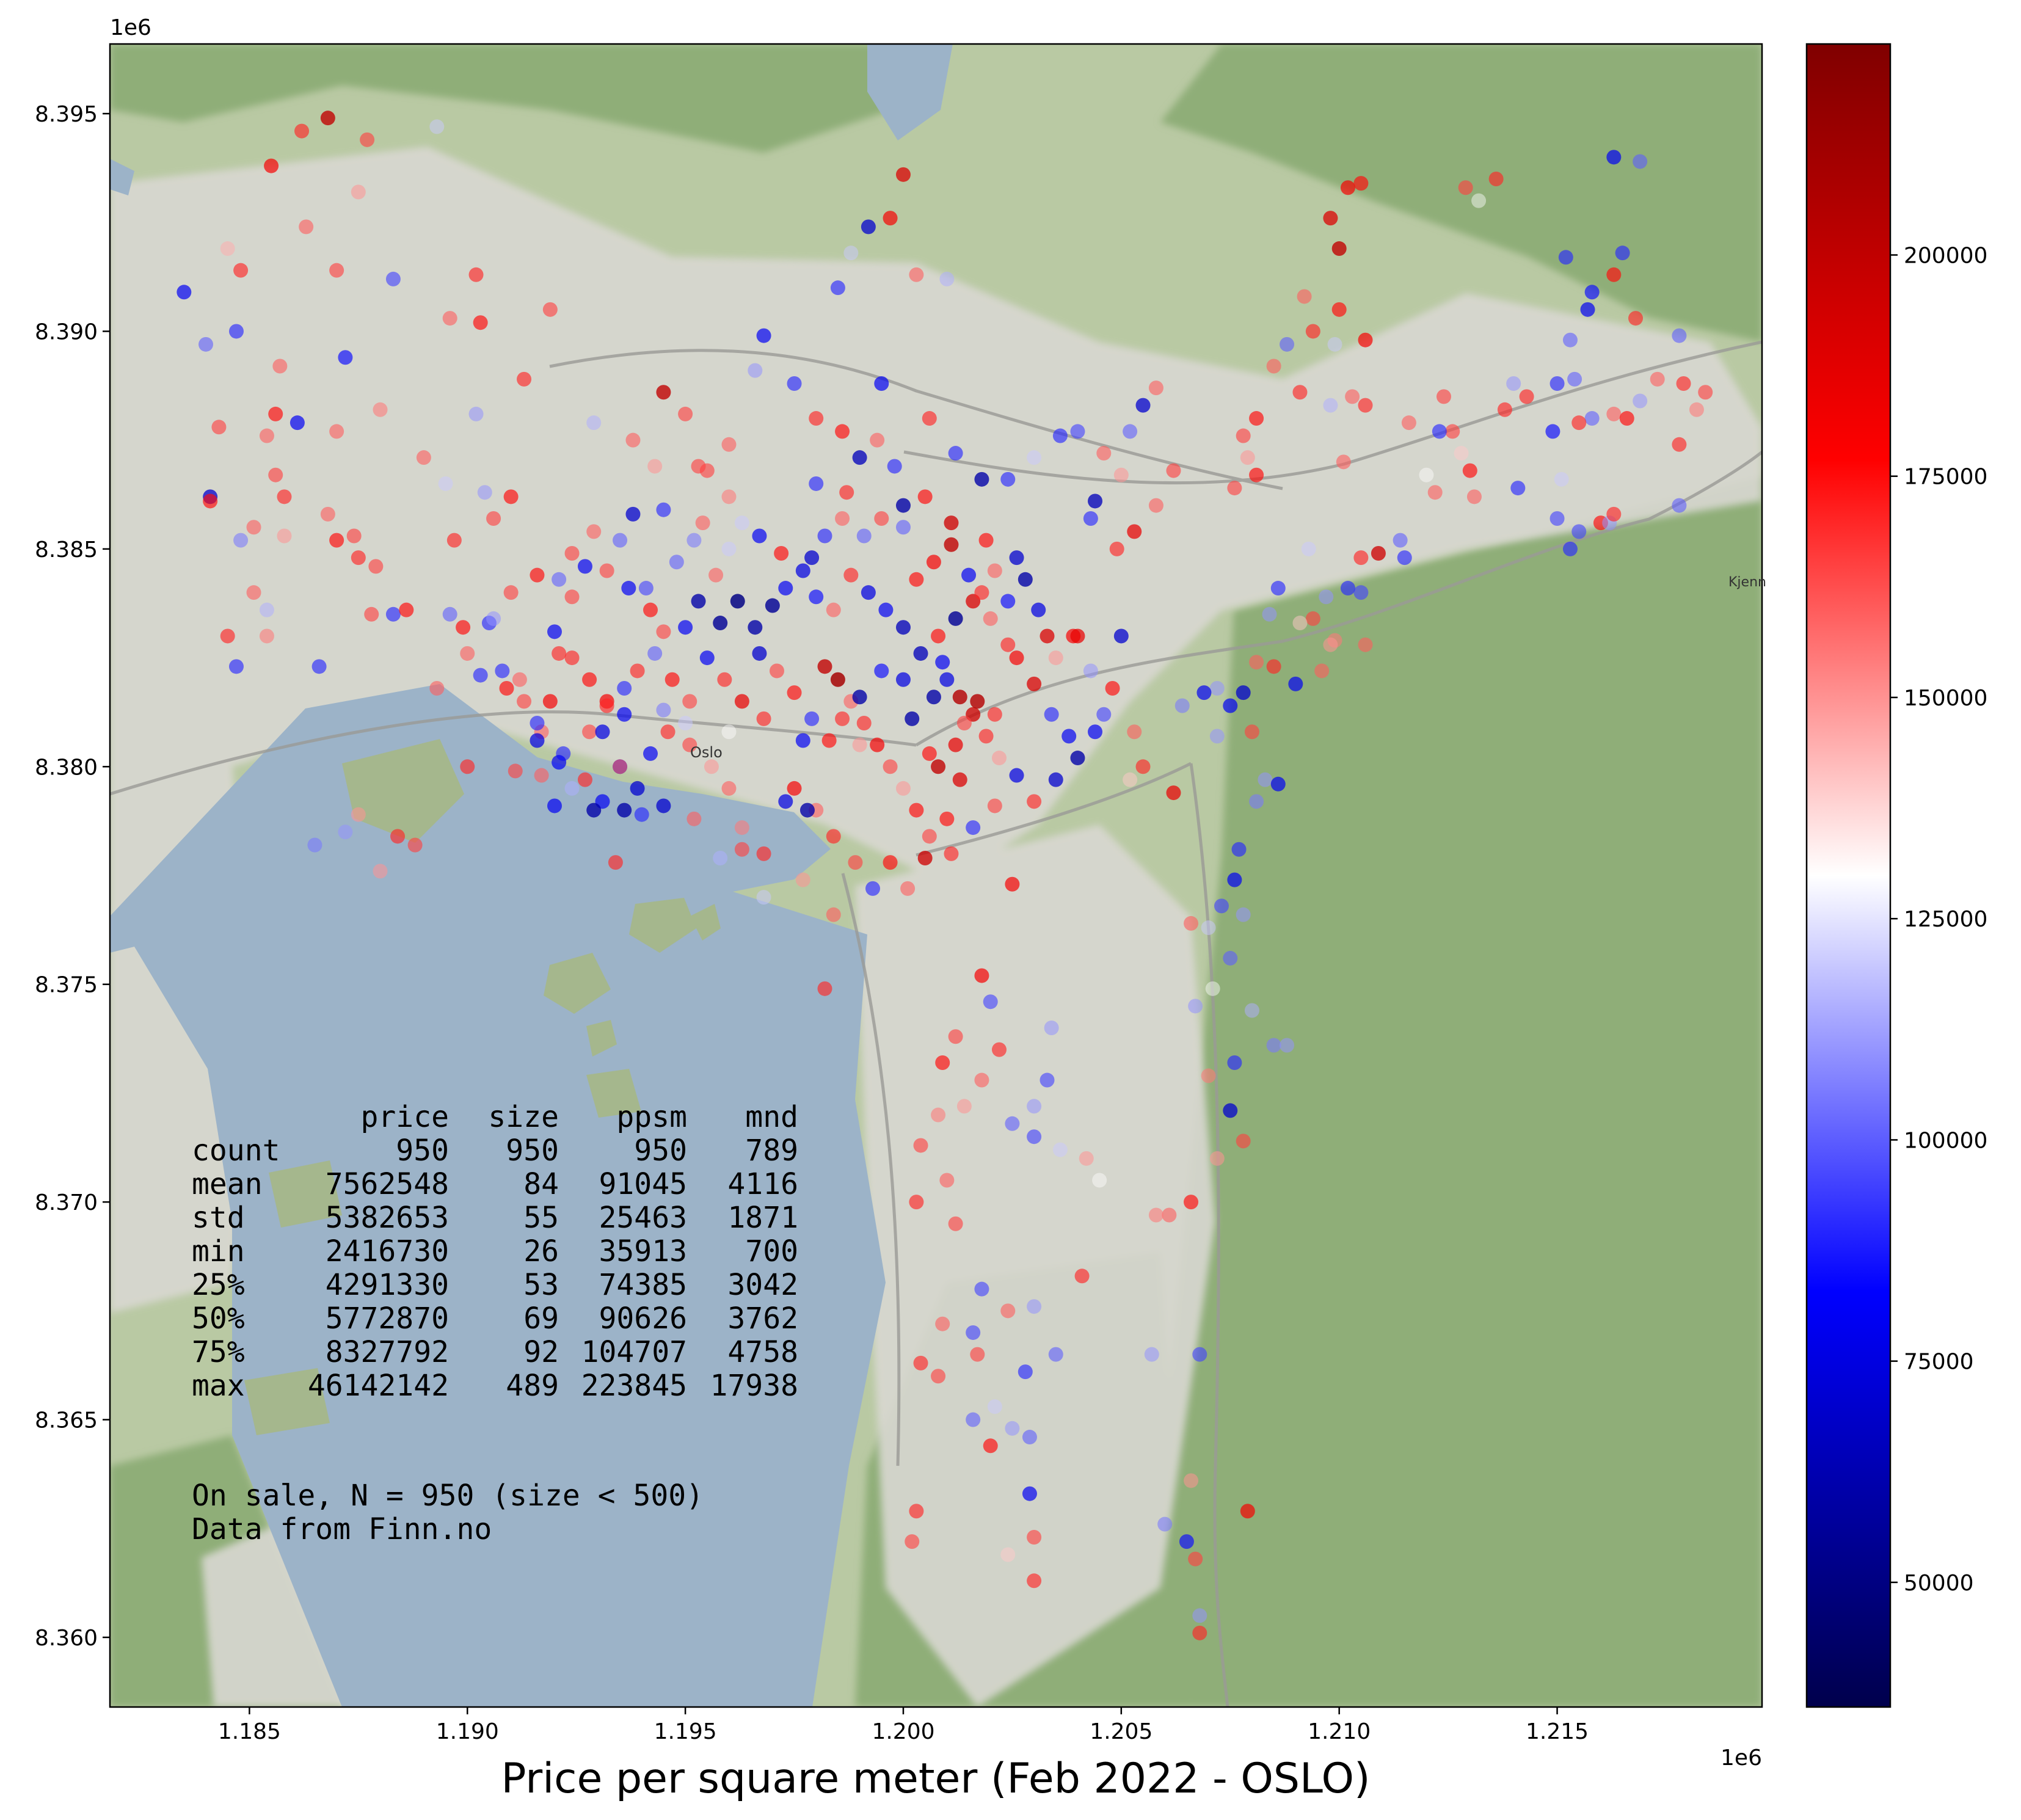 The width and height of the screenshot is (2021, 1820). Describe the element at coordinates (523, 1117) in the screenshot. I see `table-column-header: size` at that location.